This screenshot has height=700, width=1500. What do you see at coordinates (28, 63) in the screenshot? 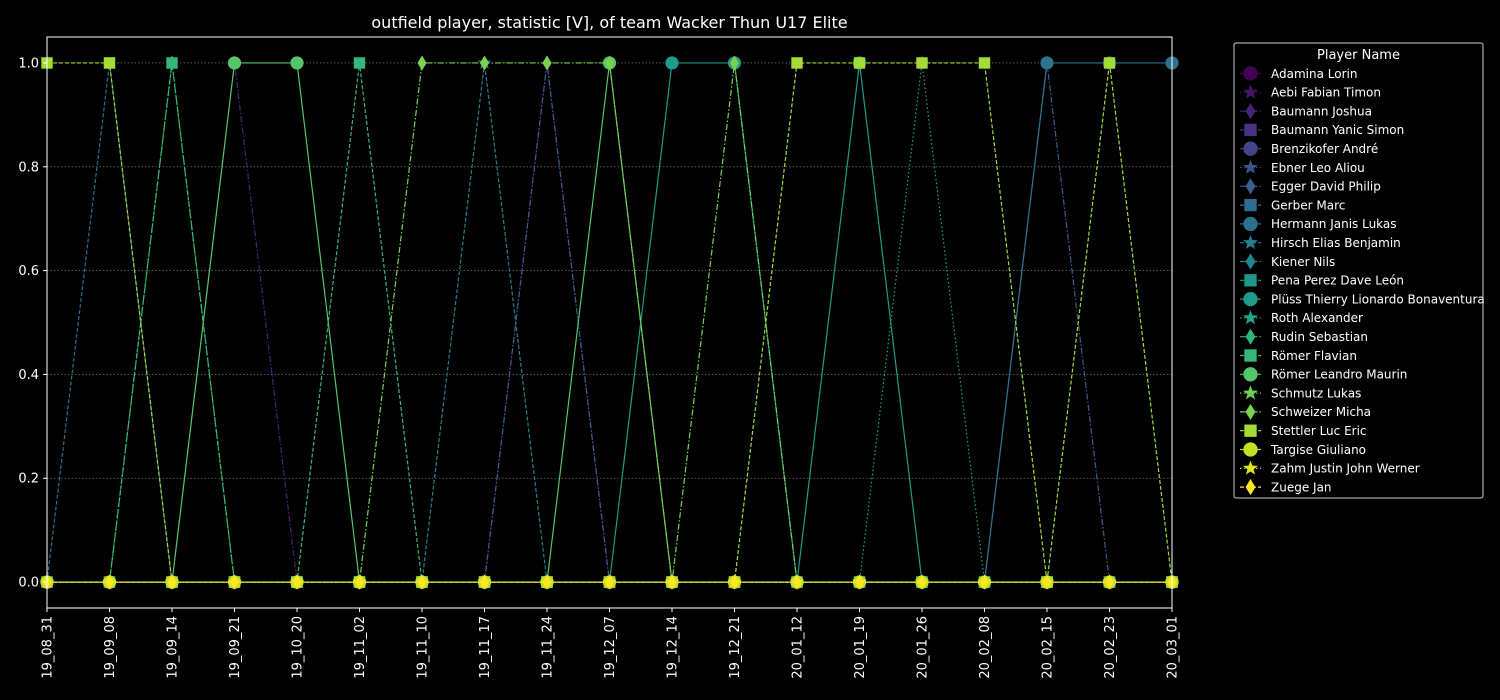
I see `y-tick-label: 1.0` at bounding box center [28, 63].